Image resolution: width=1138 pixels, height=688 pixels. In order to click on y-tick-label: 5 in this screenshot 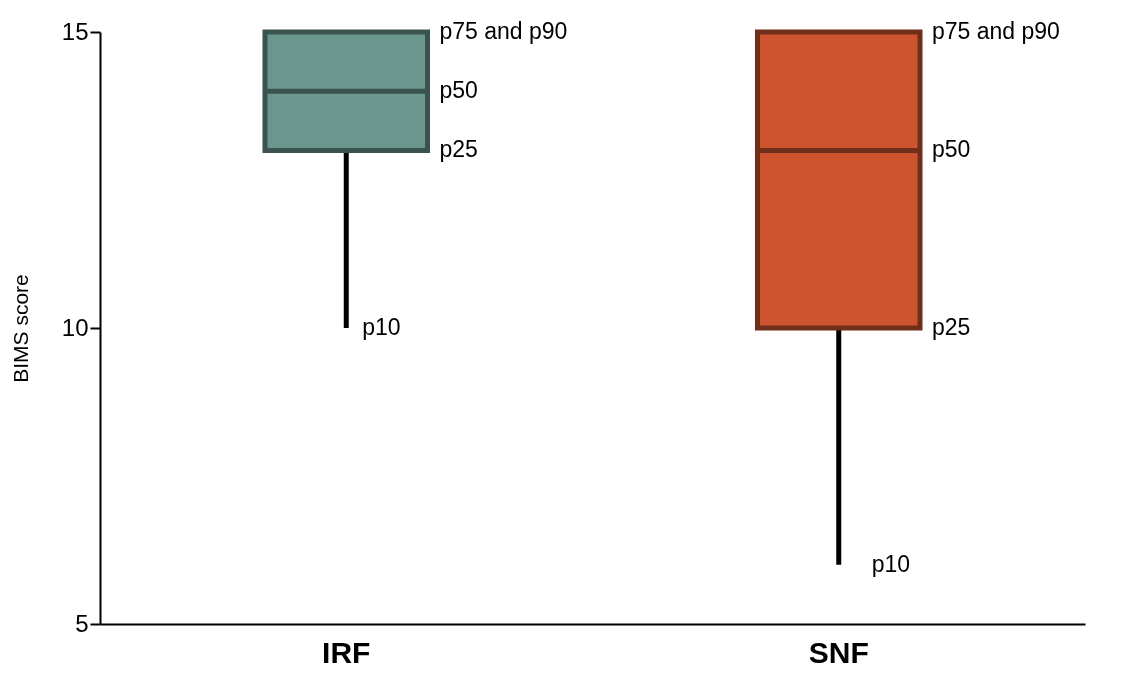, I will do `click(82, 623)`.